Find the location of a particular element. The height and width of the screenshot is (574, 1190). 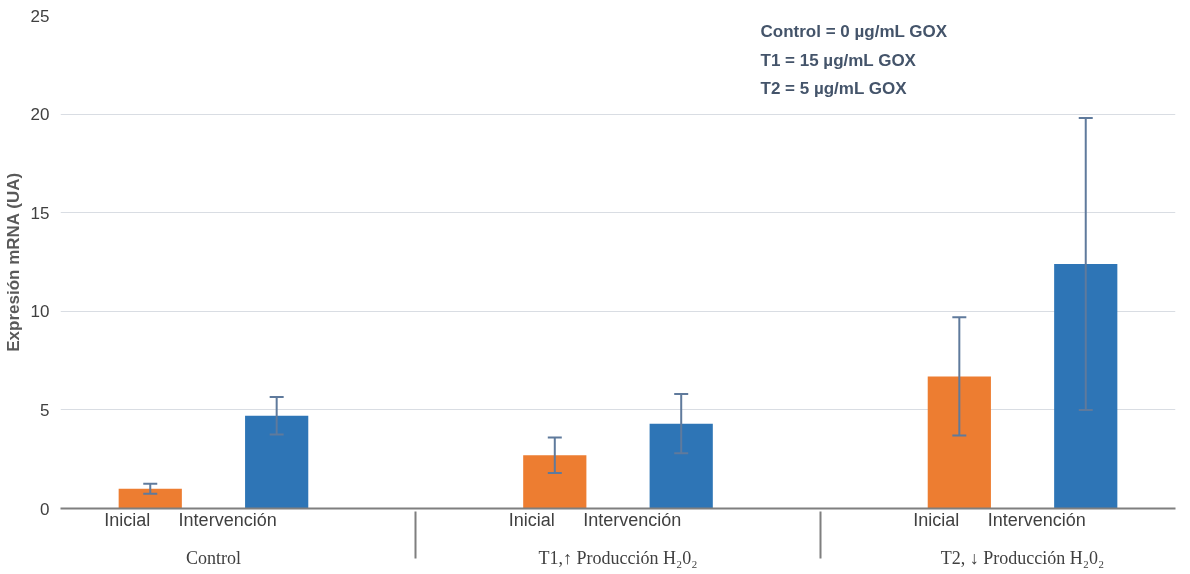

series-label: Inicial is located at coordinates (127, 519).